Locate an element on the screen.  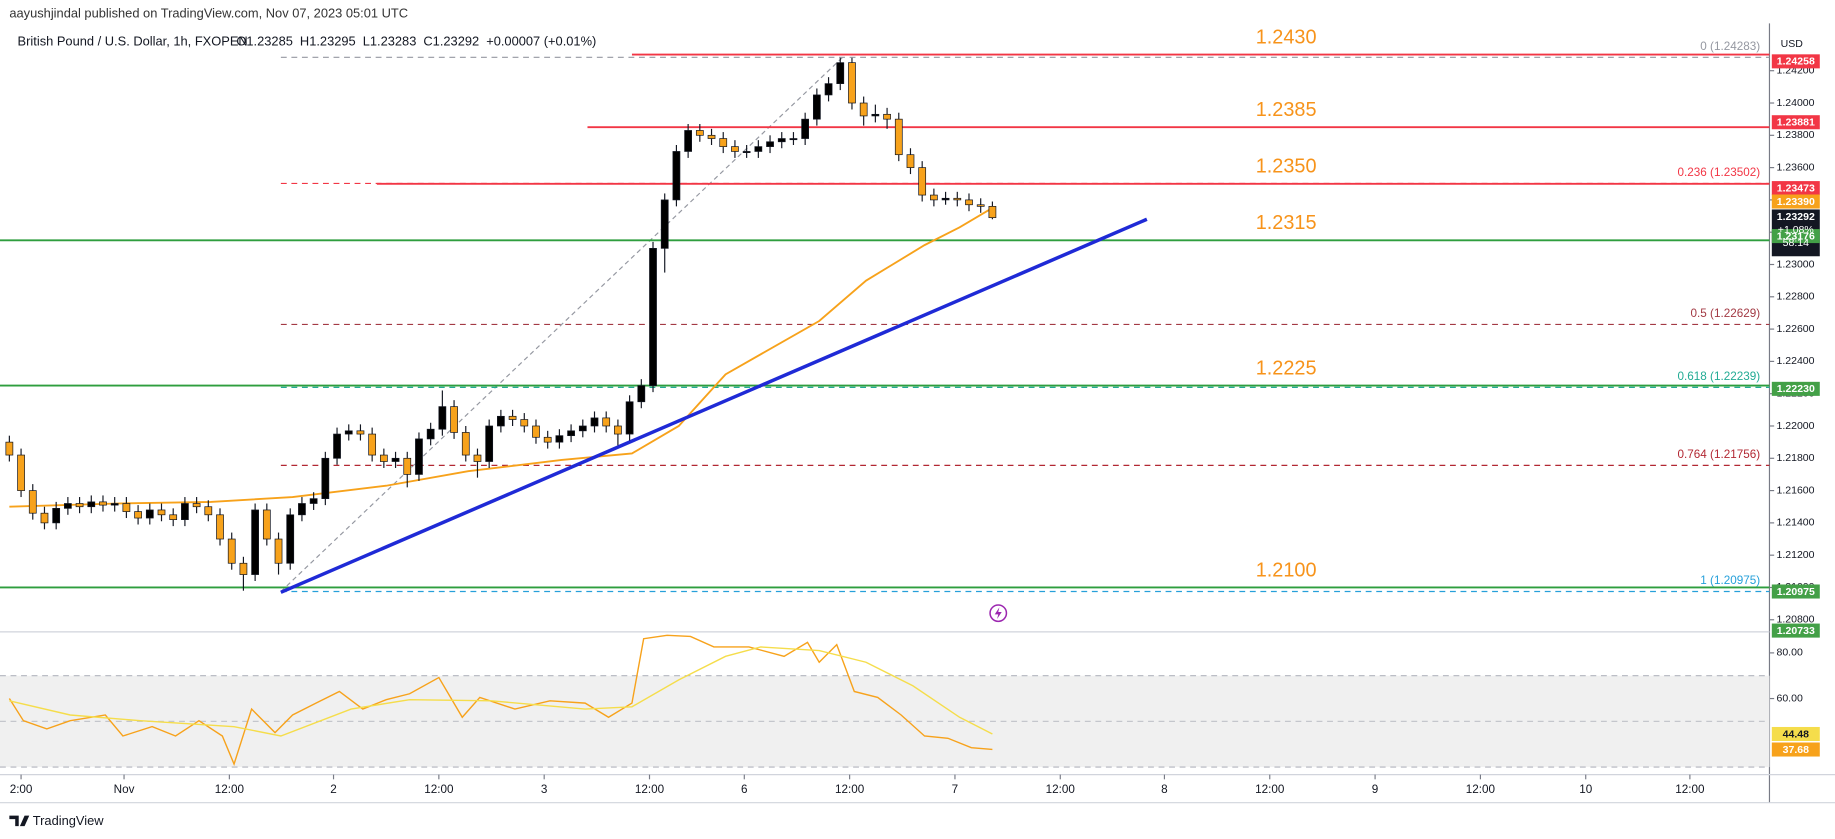
y-tick-label: 1.22400 is located at coordinates (1795, 361).